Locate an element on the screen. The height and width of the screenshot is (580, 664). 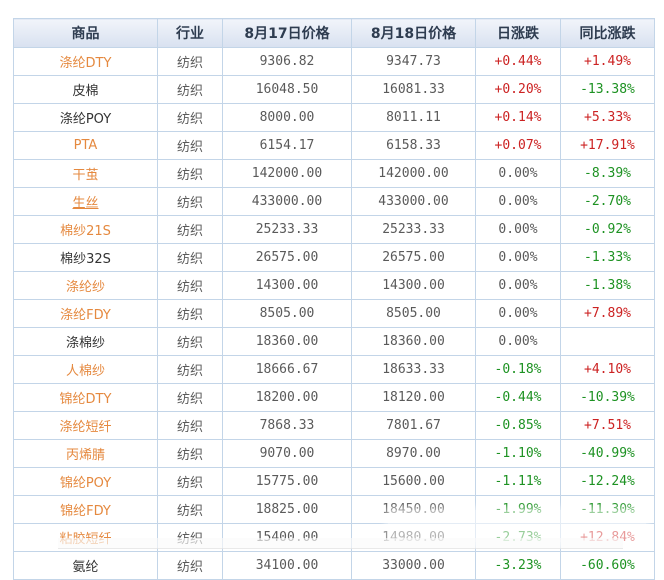
day-change-cell: -1.99% is located at coordinates (518, 509).